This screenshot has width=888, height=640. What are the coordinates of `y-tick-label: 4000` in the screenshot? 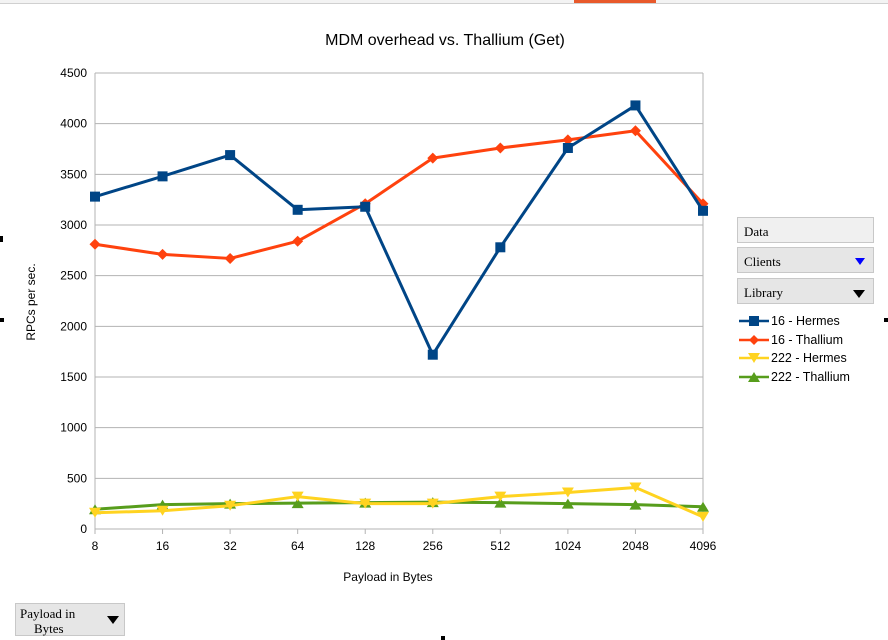 It's located at (73, 124).